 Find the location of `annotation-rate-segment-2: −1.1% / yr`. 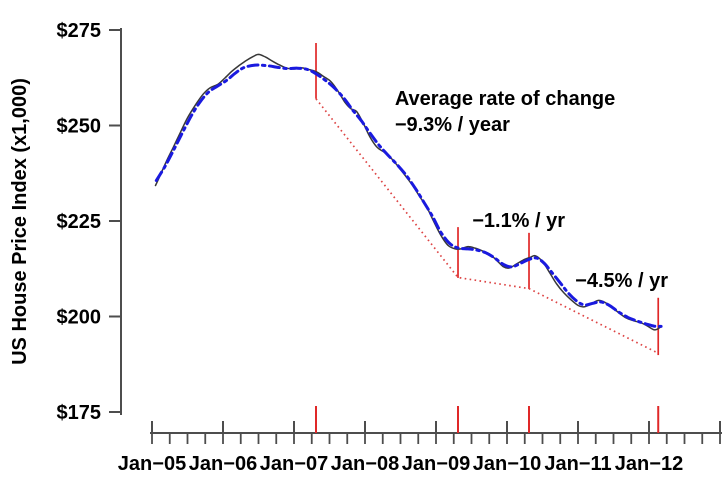

annotation-rate-segment-2: −1.1% / yr is located at coordinates (518, 221).